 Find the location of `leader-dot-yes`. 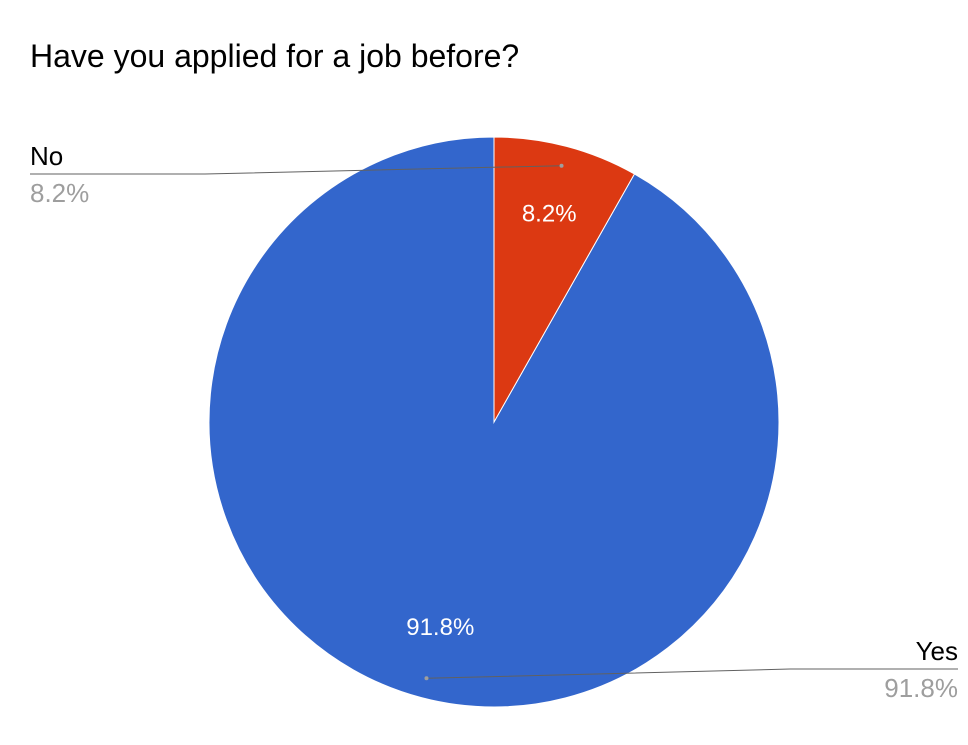

leader-dot-yes is located at coordinates (426, 678).